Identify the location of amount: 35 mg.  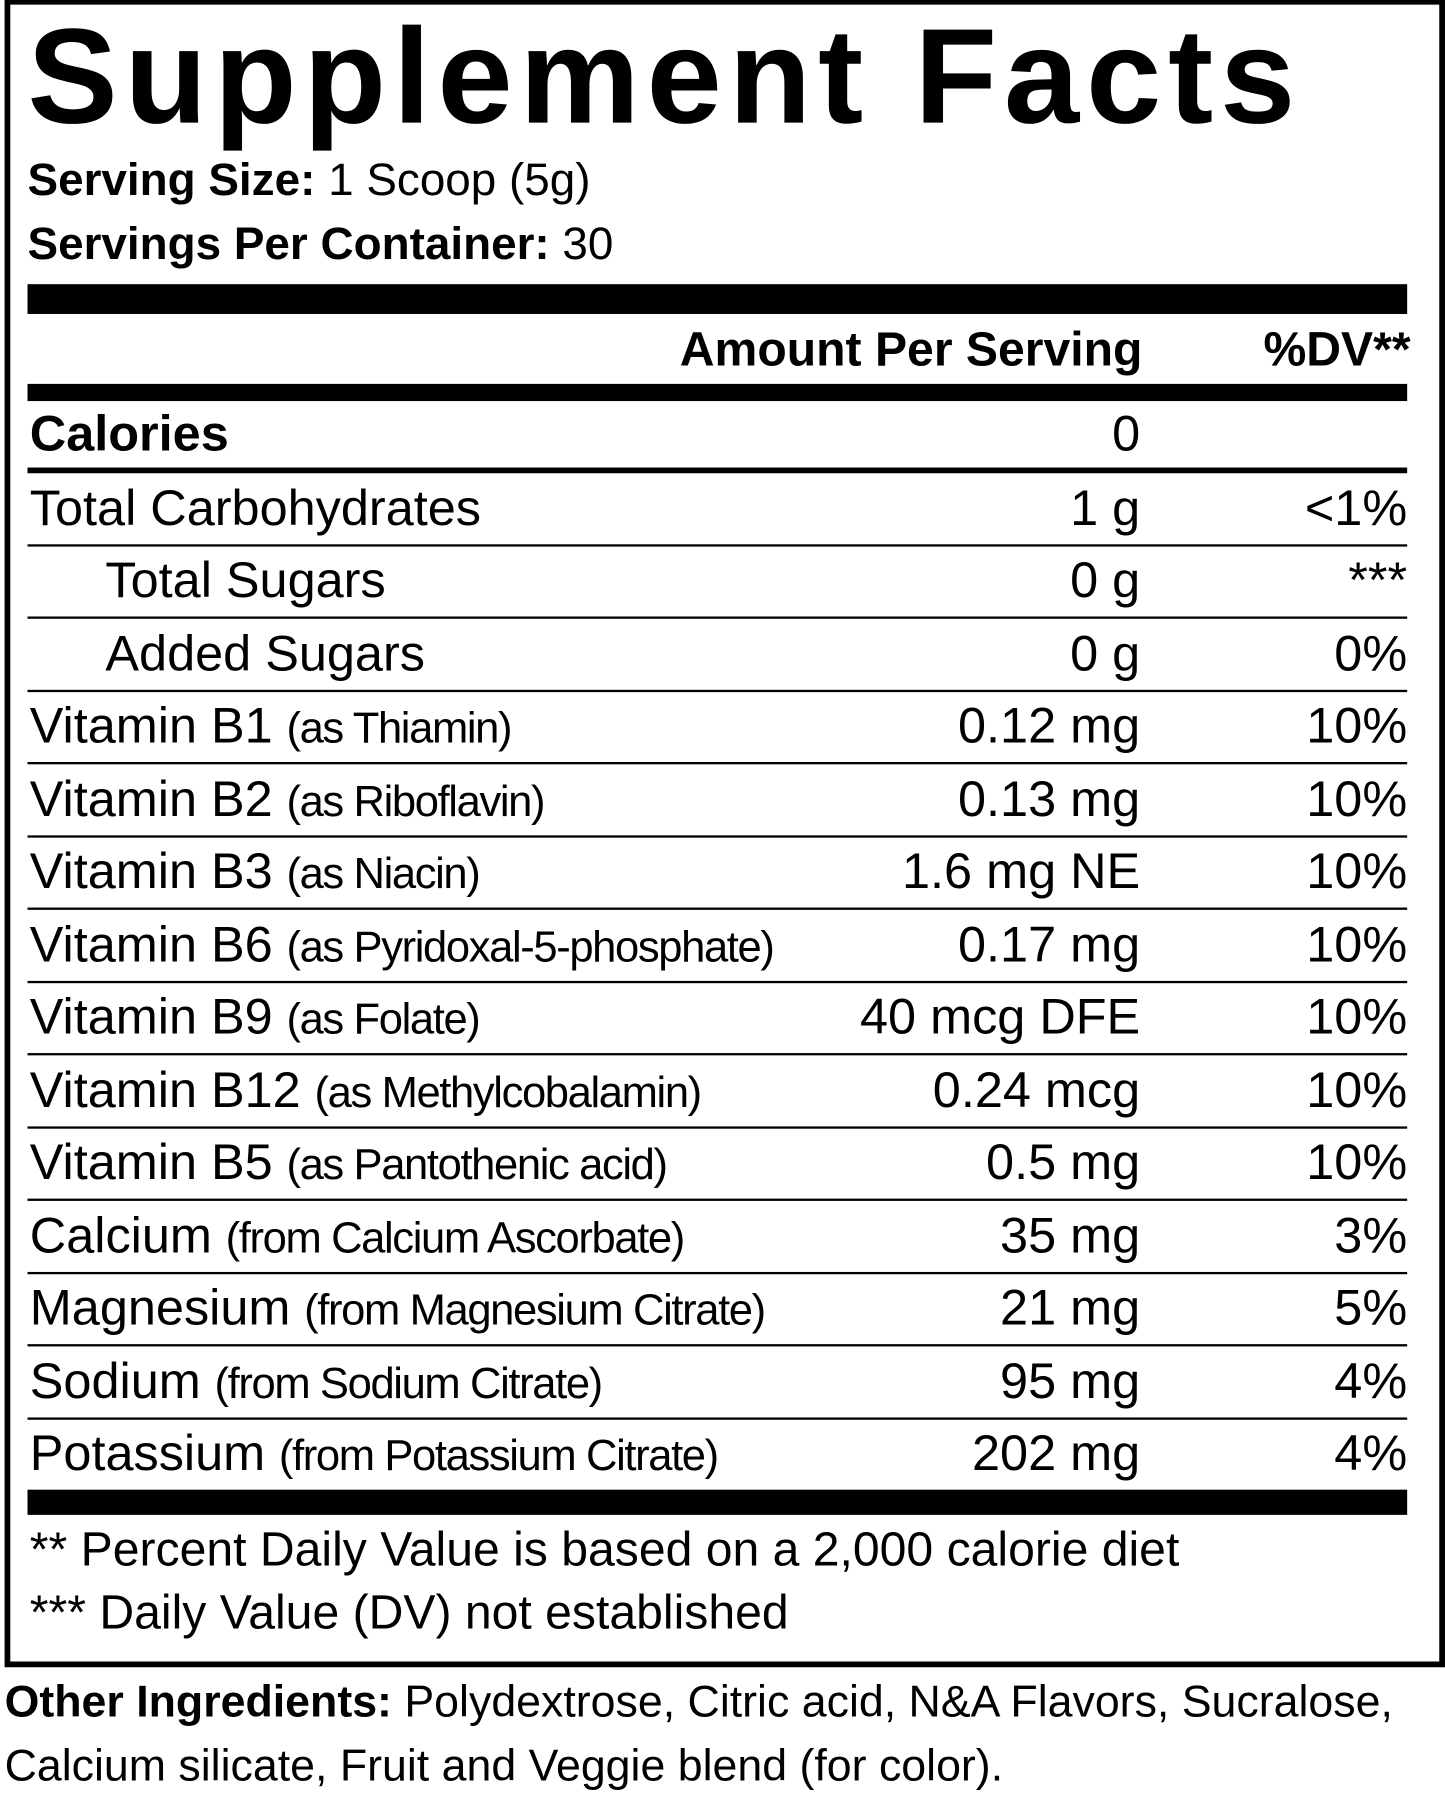
(1070, 1235).